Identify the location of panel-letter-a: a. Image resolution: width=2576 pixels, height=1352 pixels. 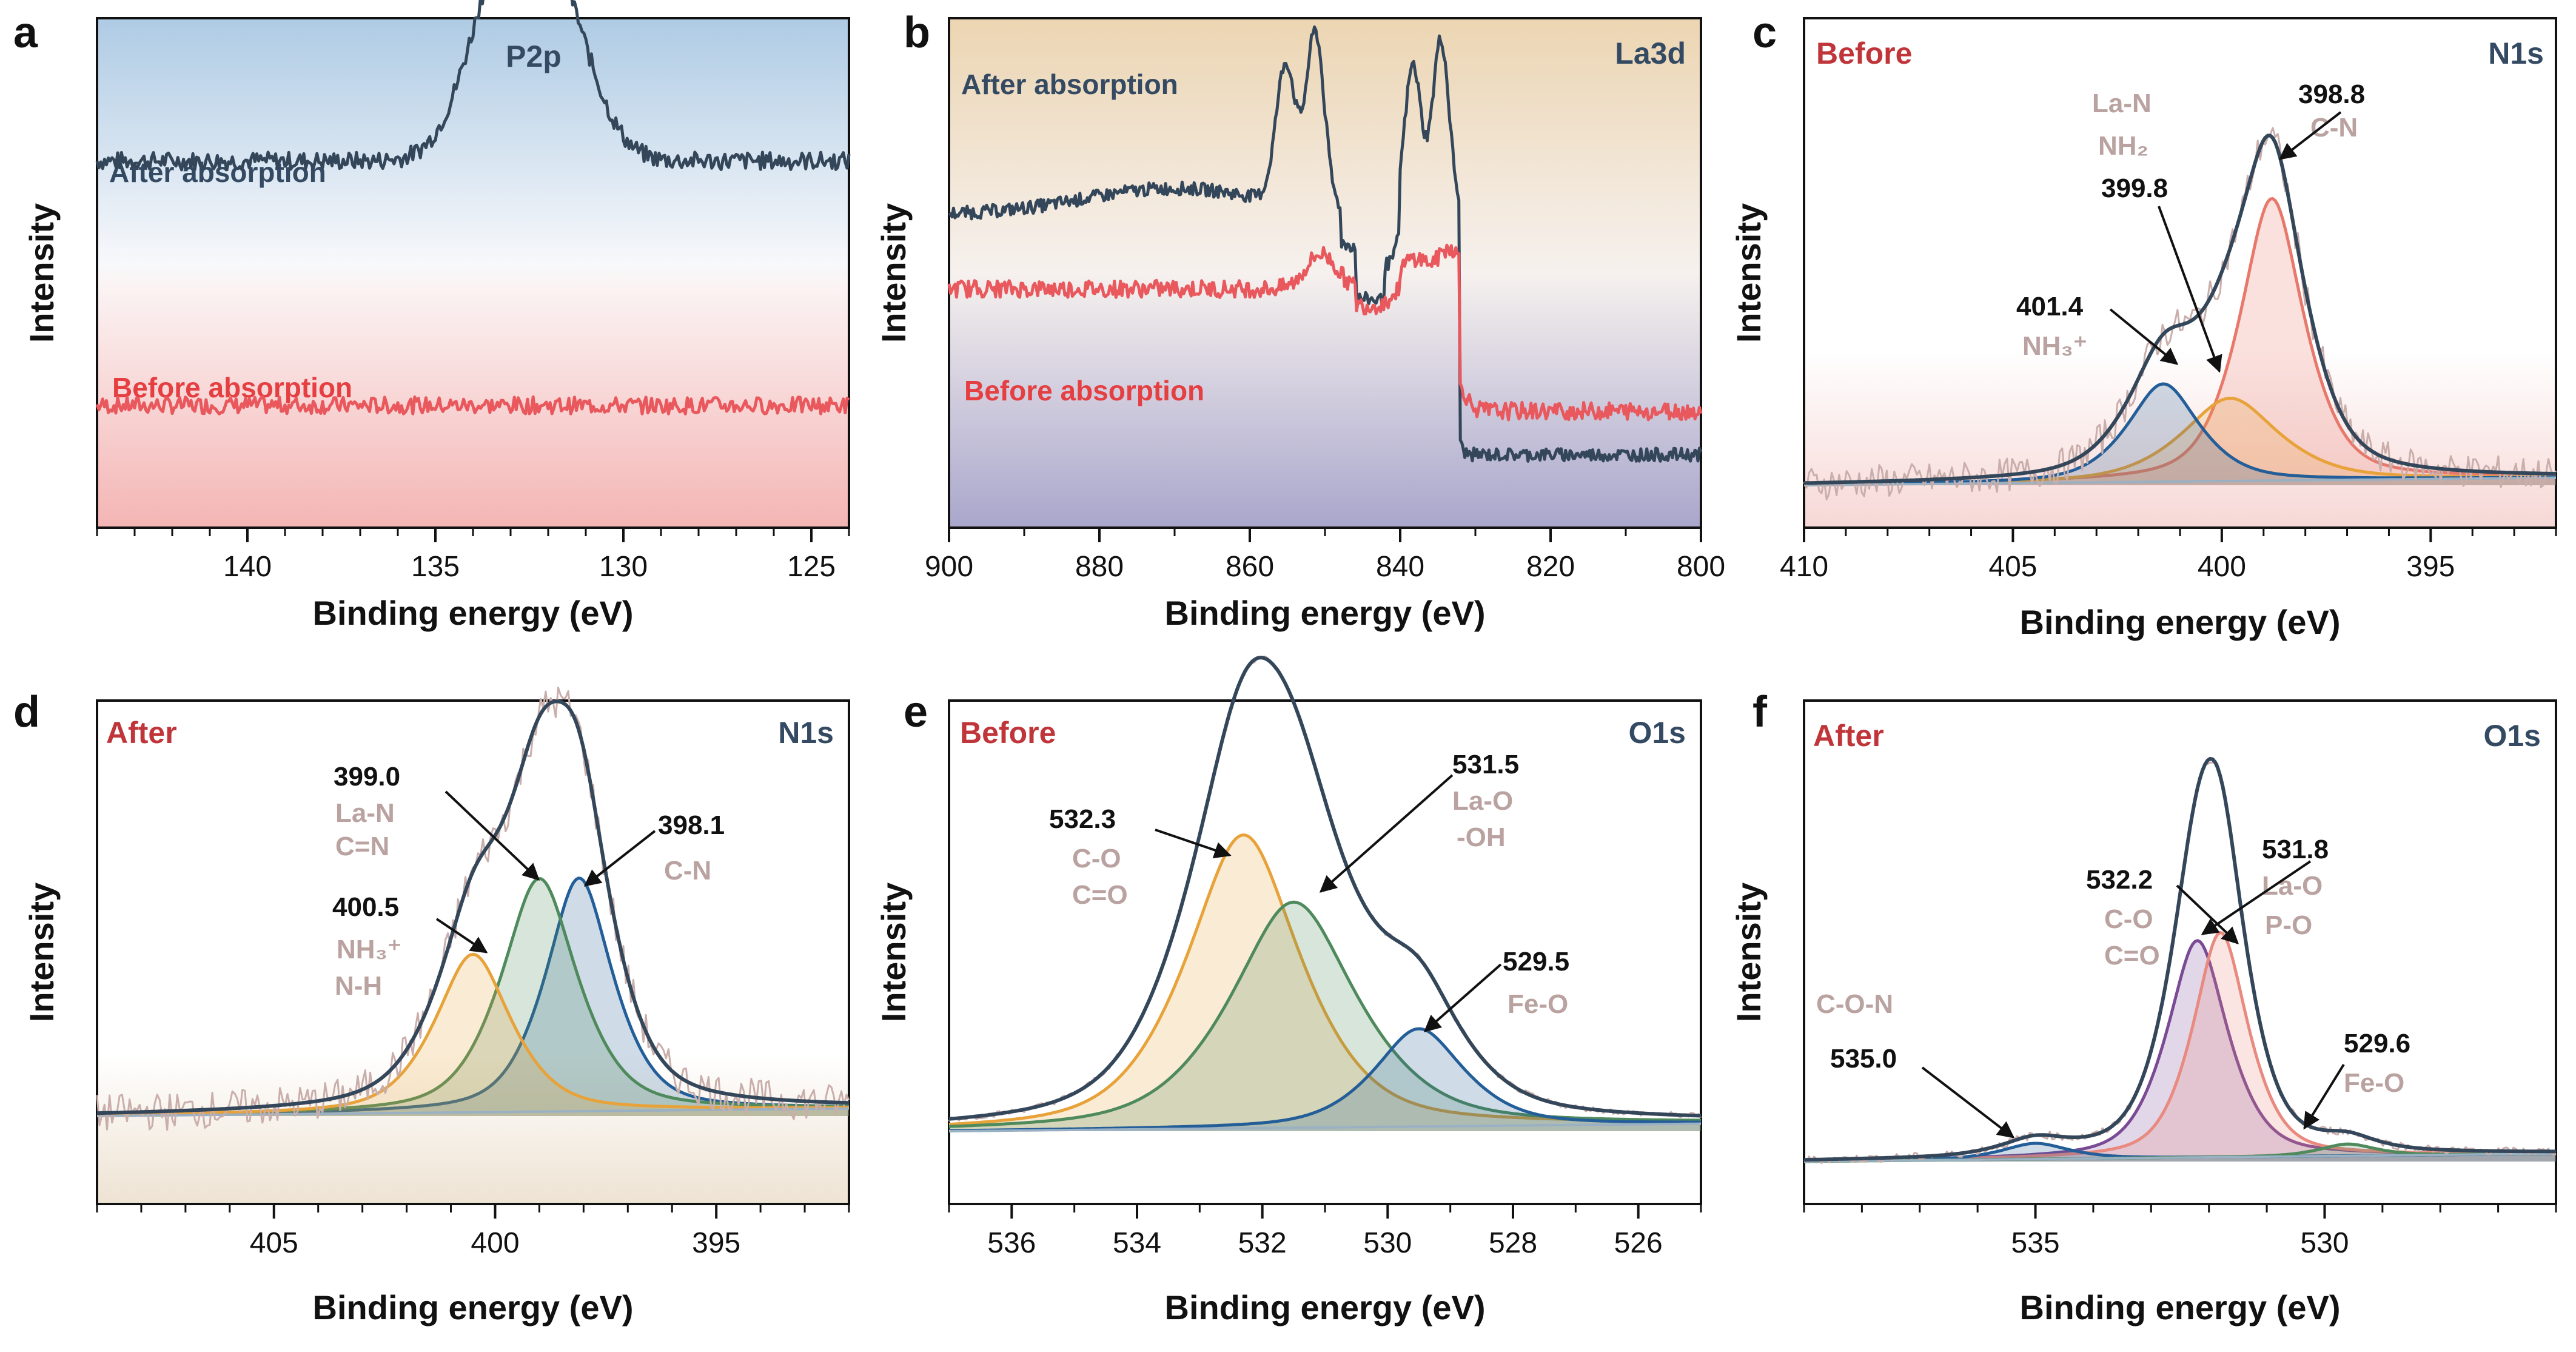
(26, 32).